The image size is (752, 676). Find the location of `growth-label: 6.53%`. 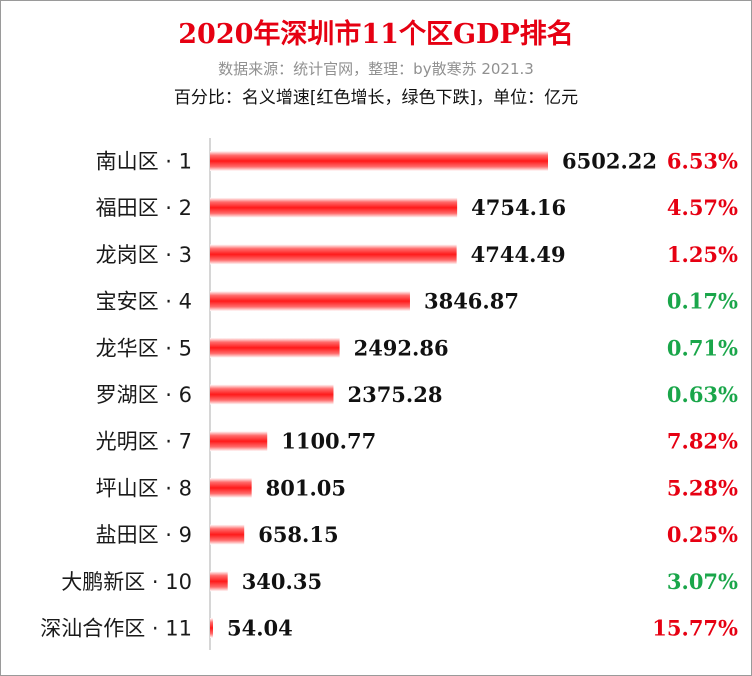

growth-label: 6.53% is located at coordinates (702, 161).